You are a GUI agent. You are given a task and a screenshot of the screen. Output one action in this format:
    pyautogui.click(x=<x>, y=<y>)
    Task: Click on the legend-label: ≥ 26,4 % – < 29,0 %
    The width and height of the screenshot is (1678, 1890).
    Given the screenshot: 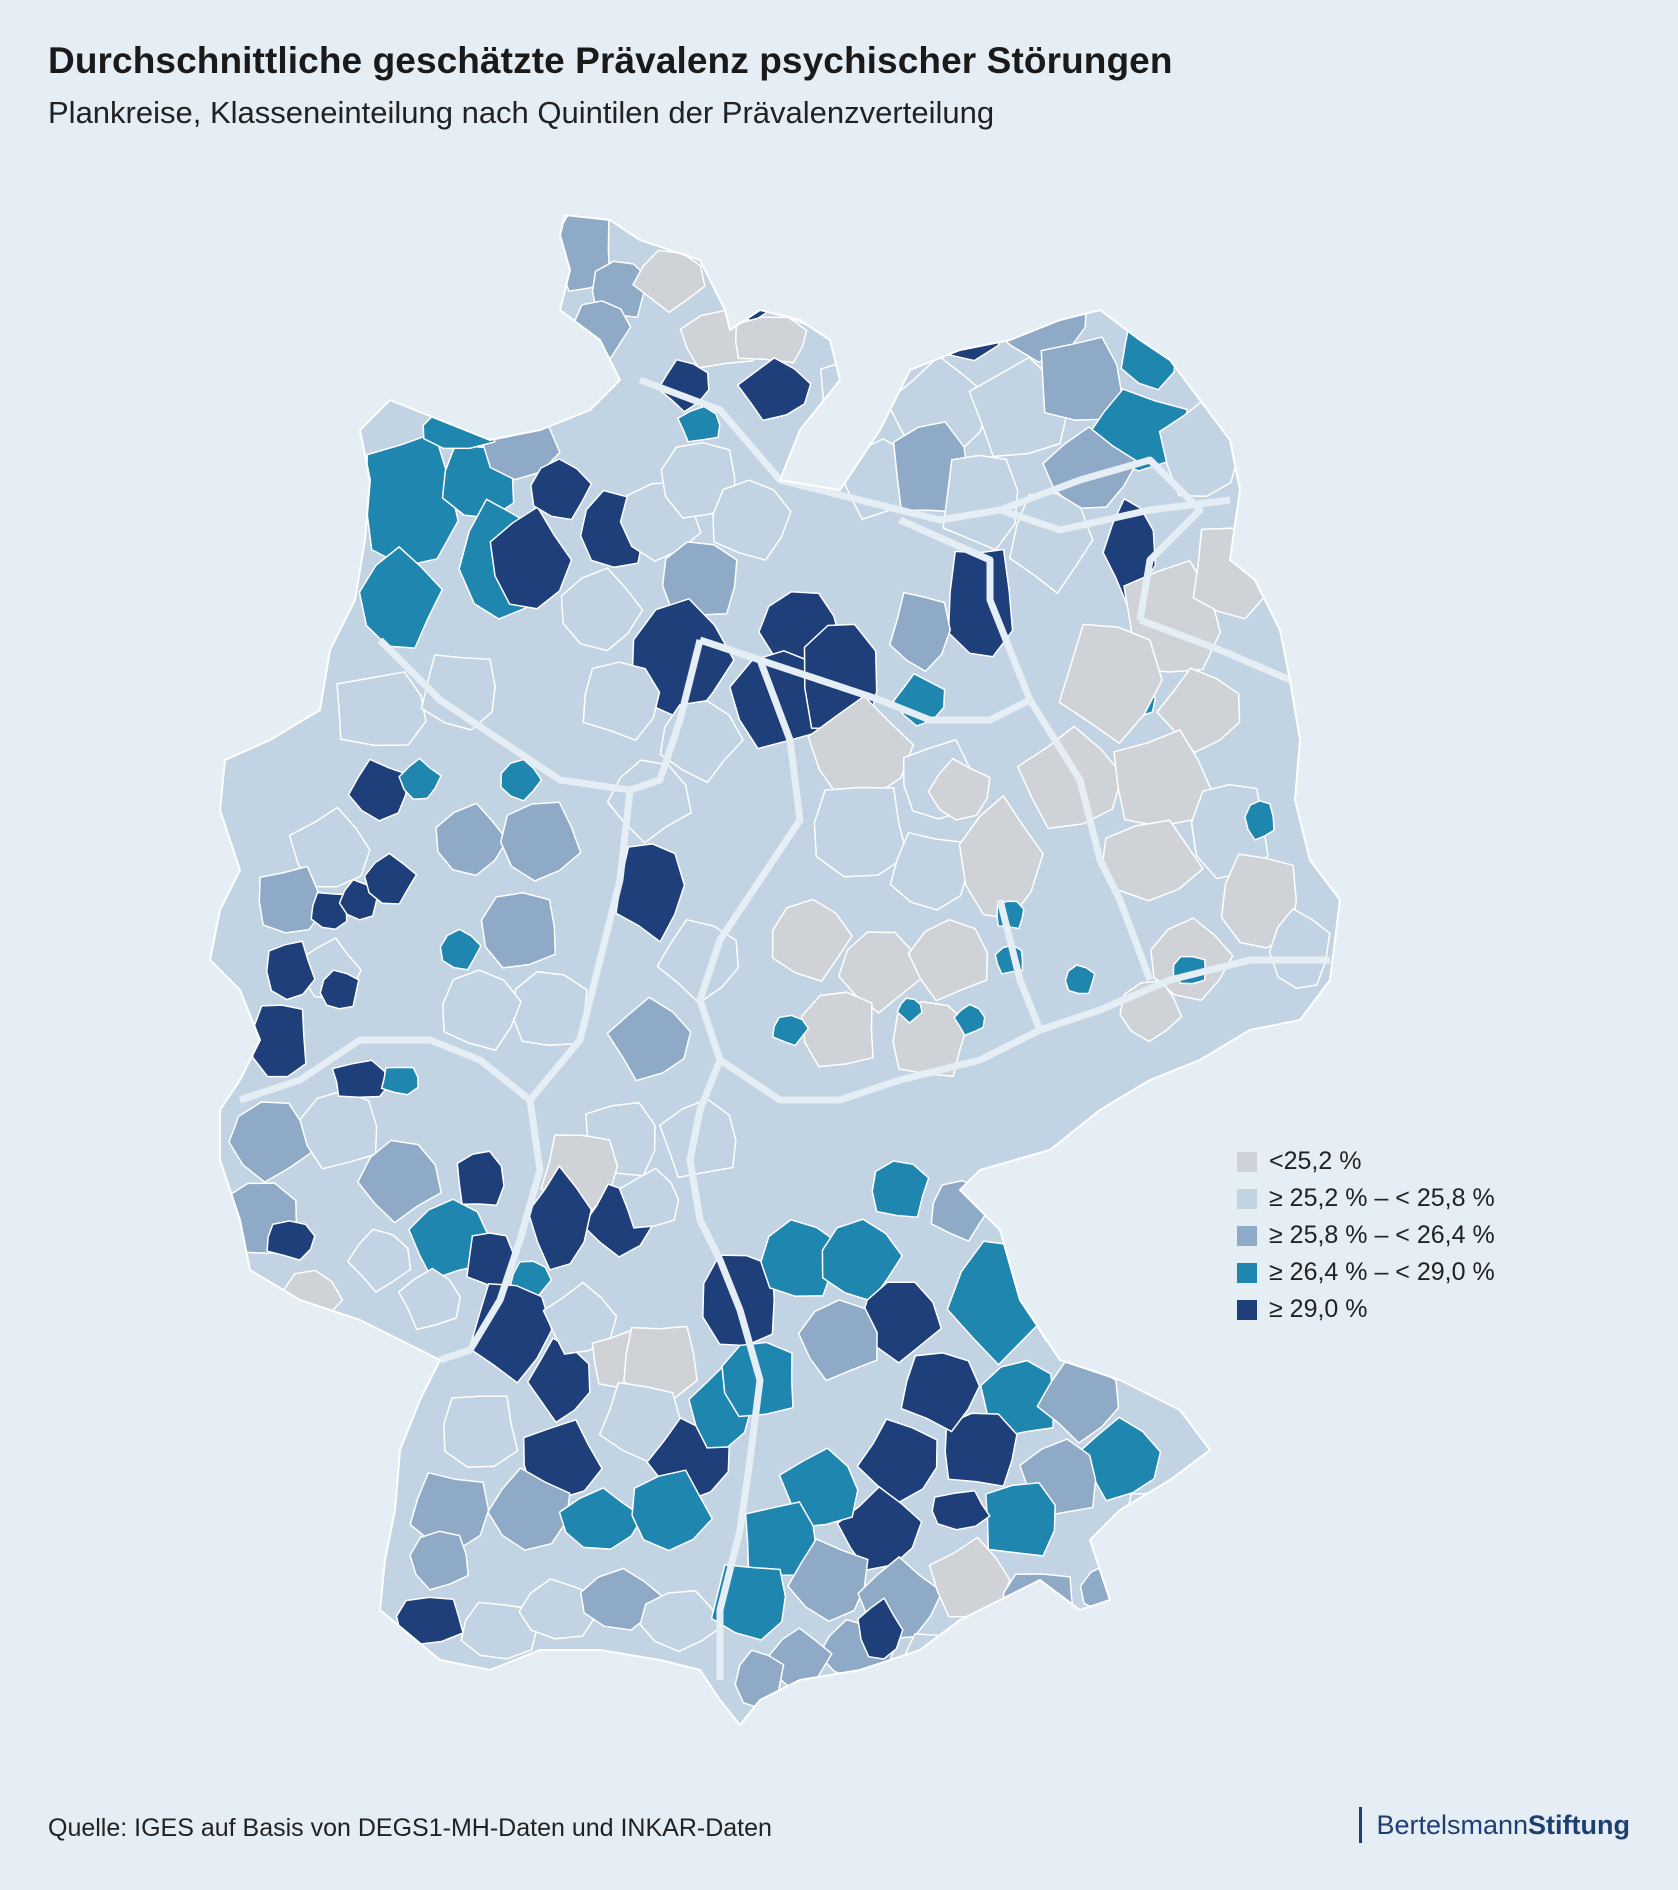 What is the action you would take?
    pyautogui.click(x=1382, y=1272)
    